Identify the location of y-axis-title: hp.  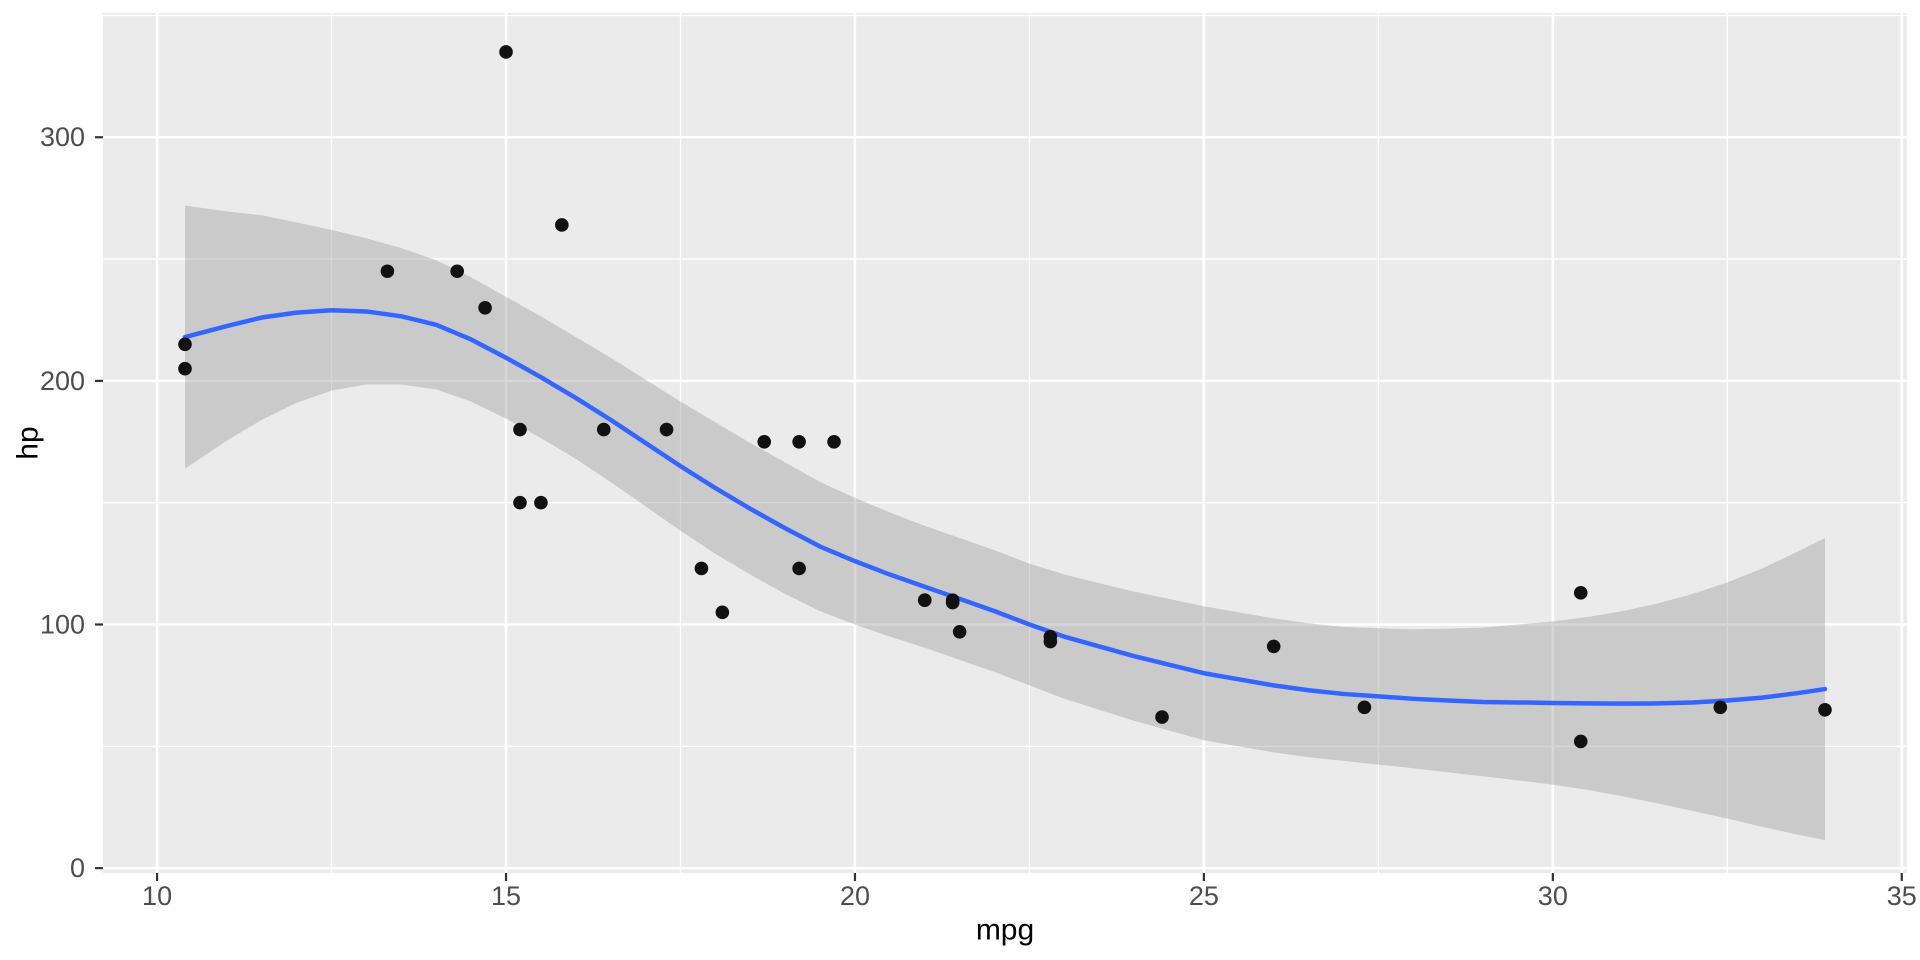
(28, 442).